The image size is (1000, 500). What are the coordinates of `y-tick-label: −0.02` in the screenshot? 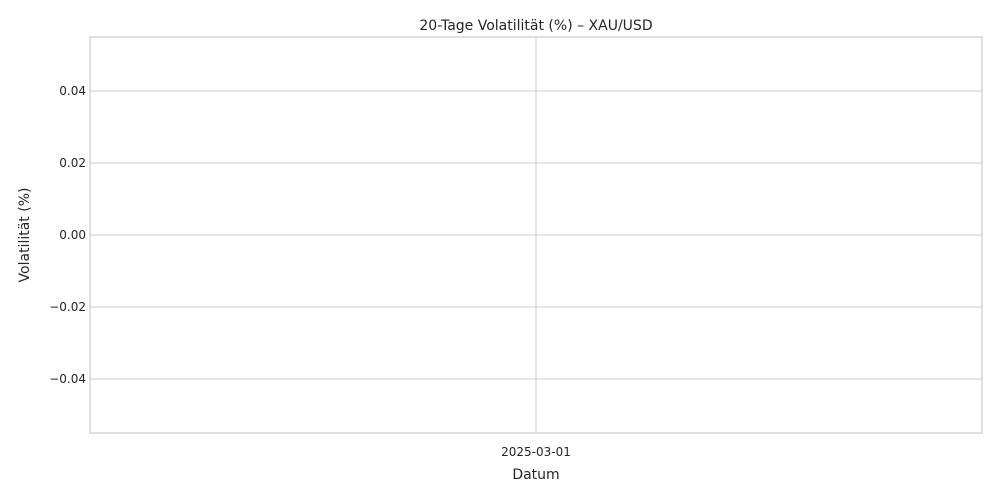 It's located at (67, 307).